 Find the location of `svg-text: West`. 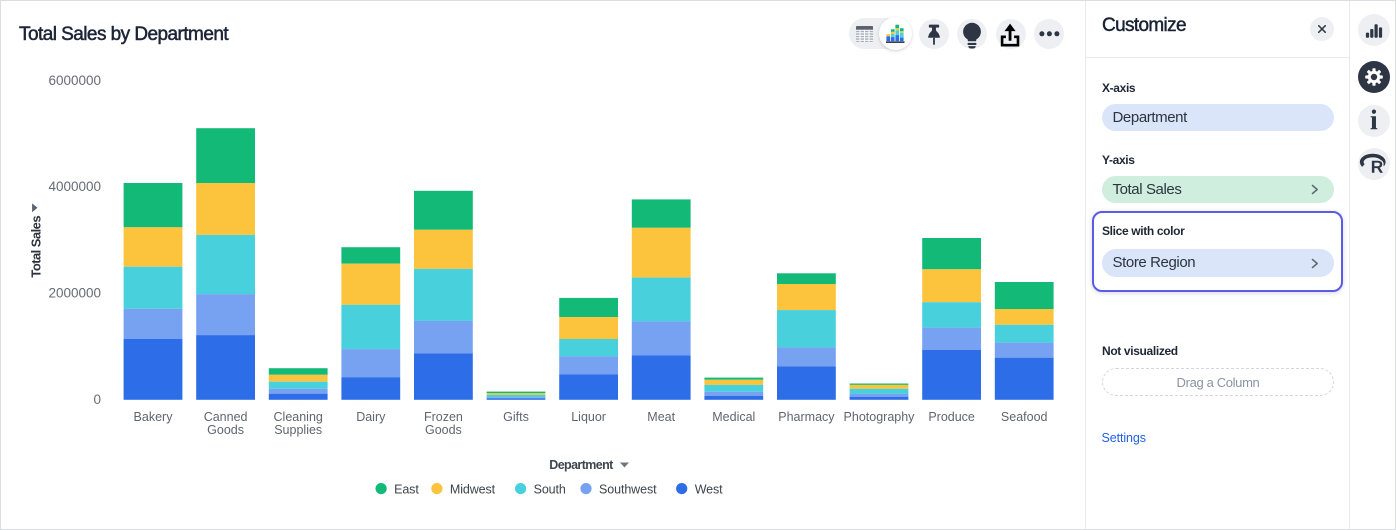

svg-text: West is located at coordinates (709, 489).